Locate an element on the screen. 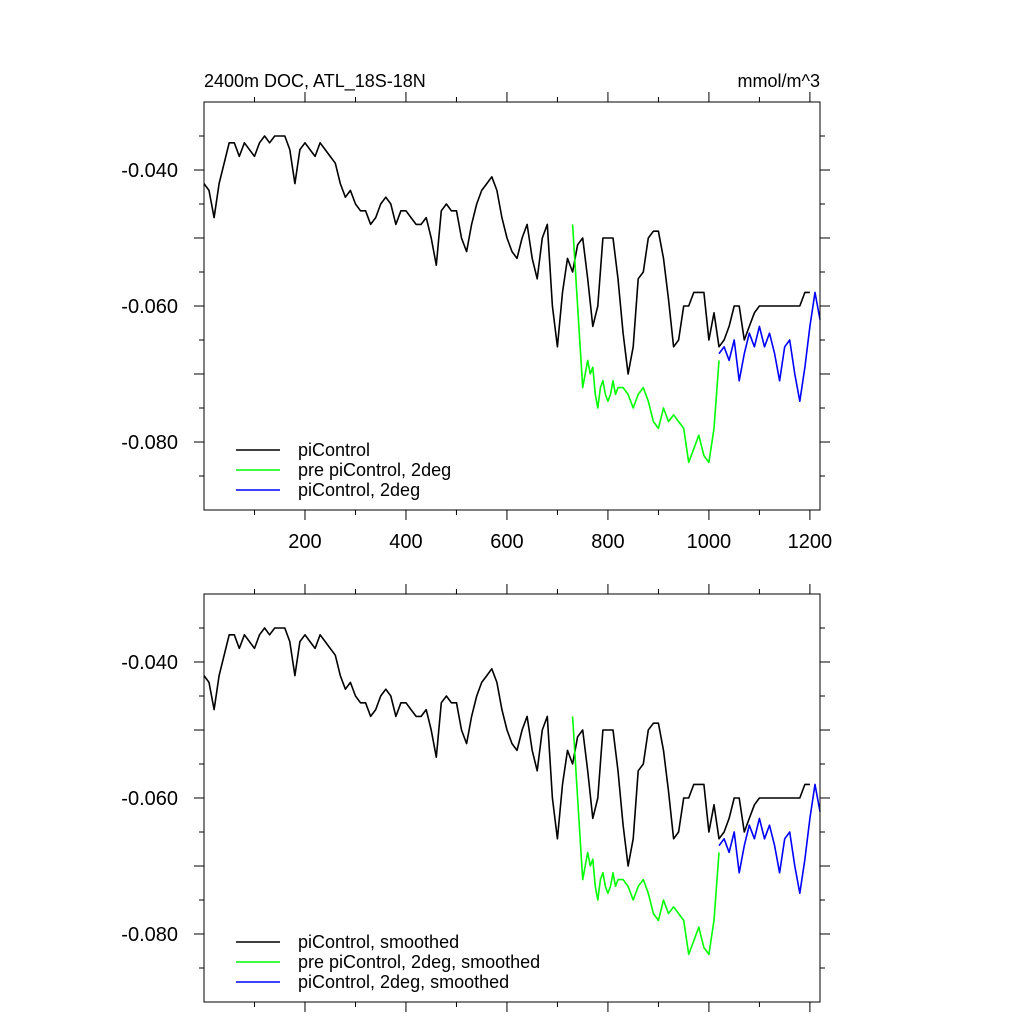 The height and width of the screenshot is (1024, 1024). x-tick-label: 200 is located at coordinates (304, 542).